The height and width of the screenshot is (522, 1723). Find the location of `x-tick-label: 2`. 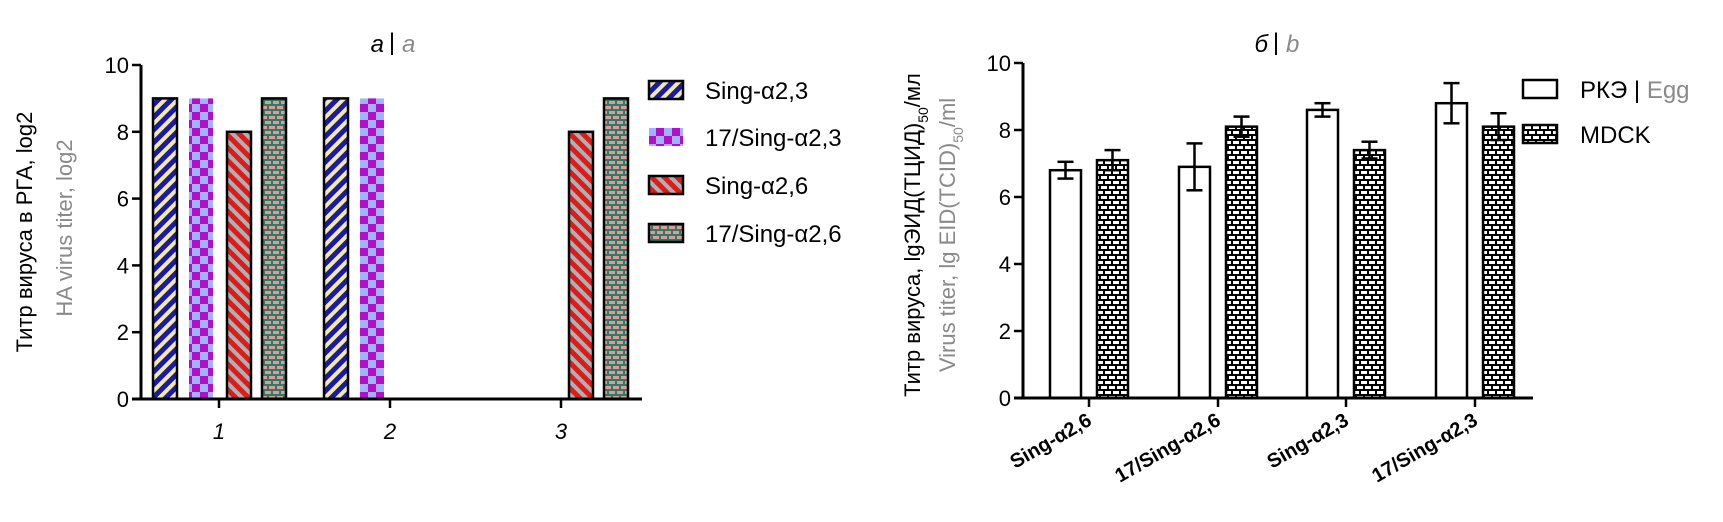

x-tick-label: 2 is located at coordinates (389, 431).